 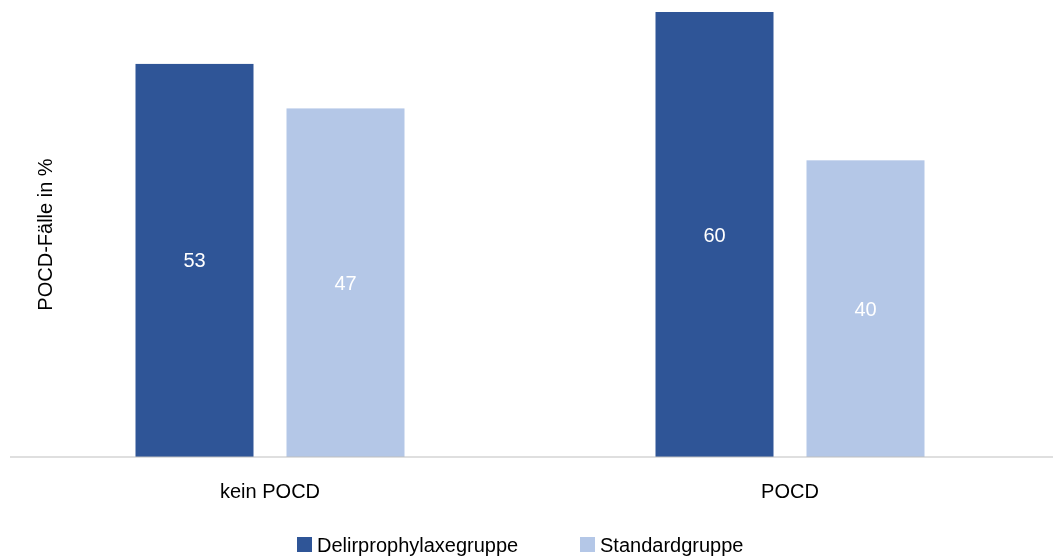 I want to click on legend-label: Standardgruppe, so click(x=672, y=545).